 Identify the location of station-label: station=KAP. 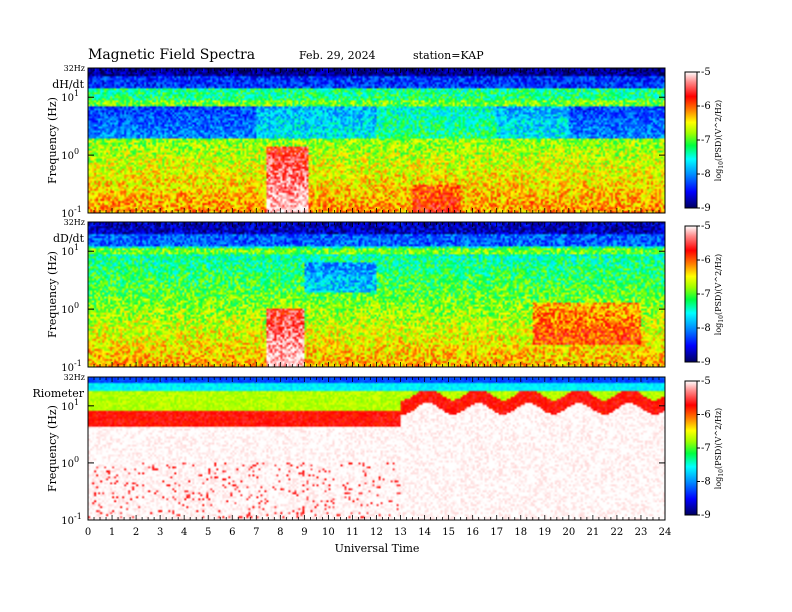
(448, 55).